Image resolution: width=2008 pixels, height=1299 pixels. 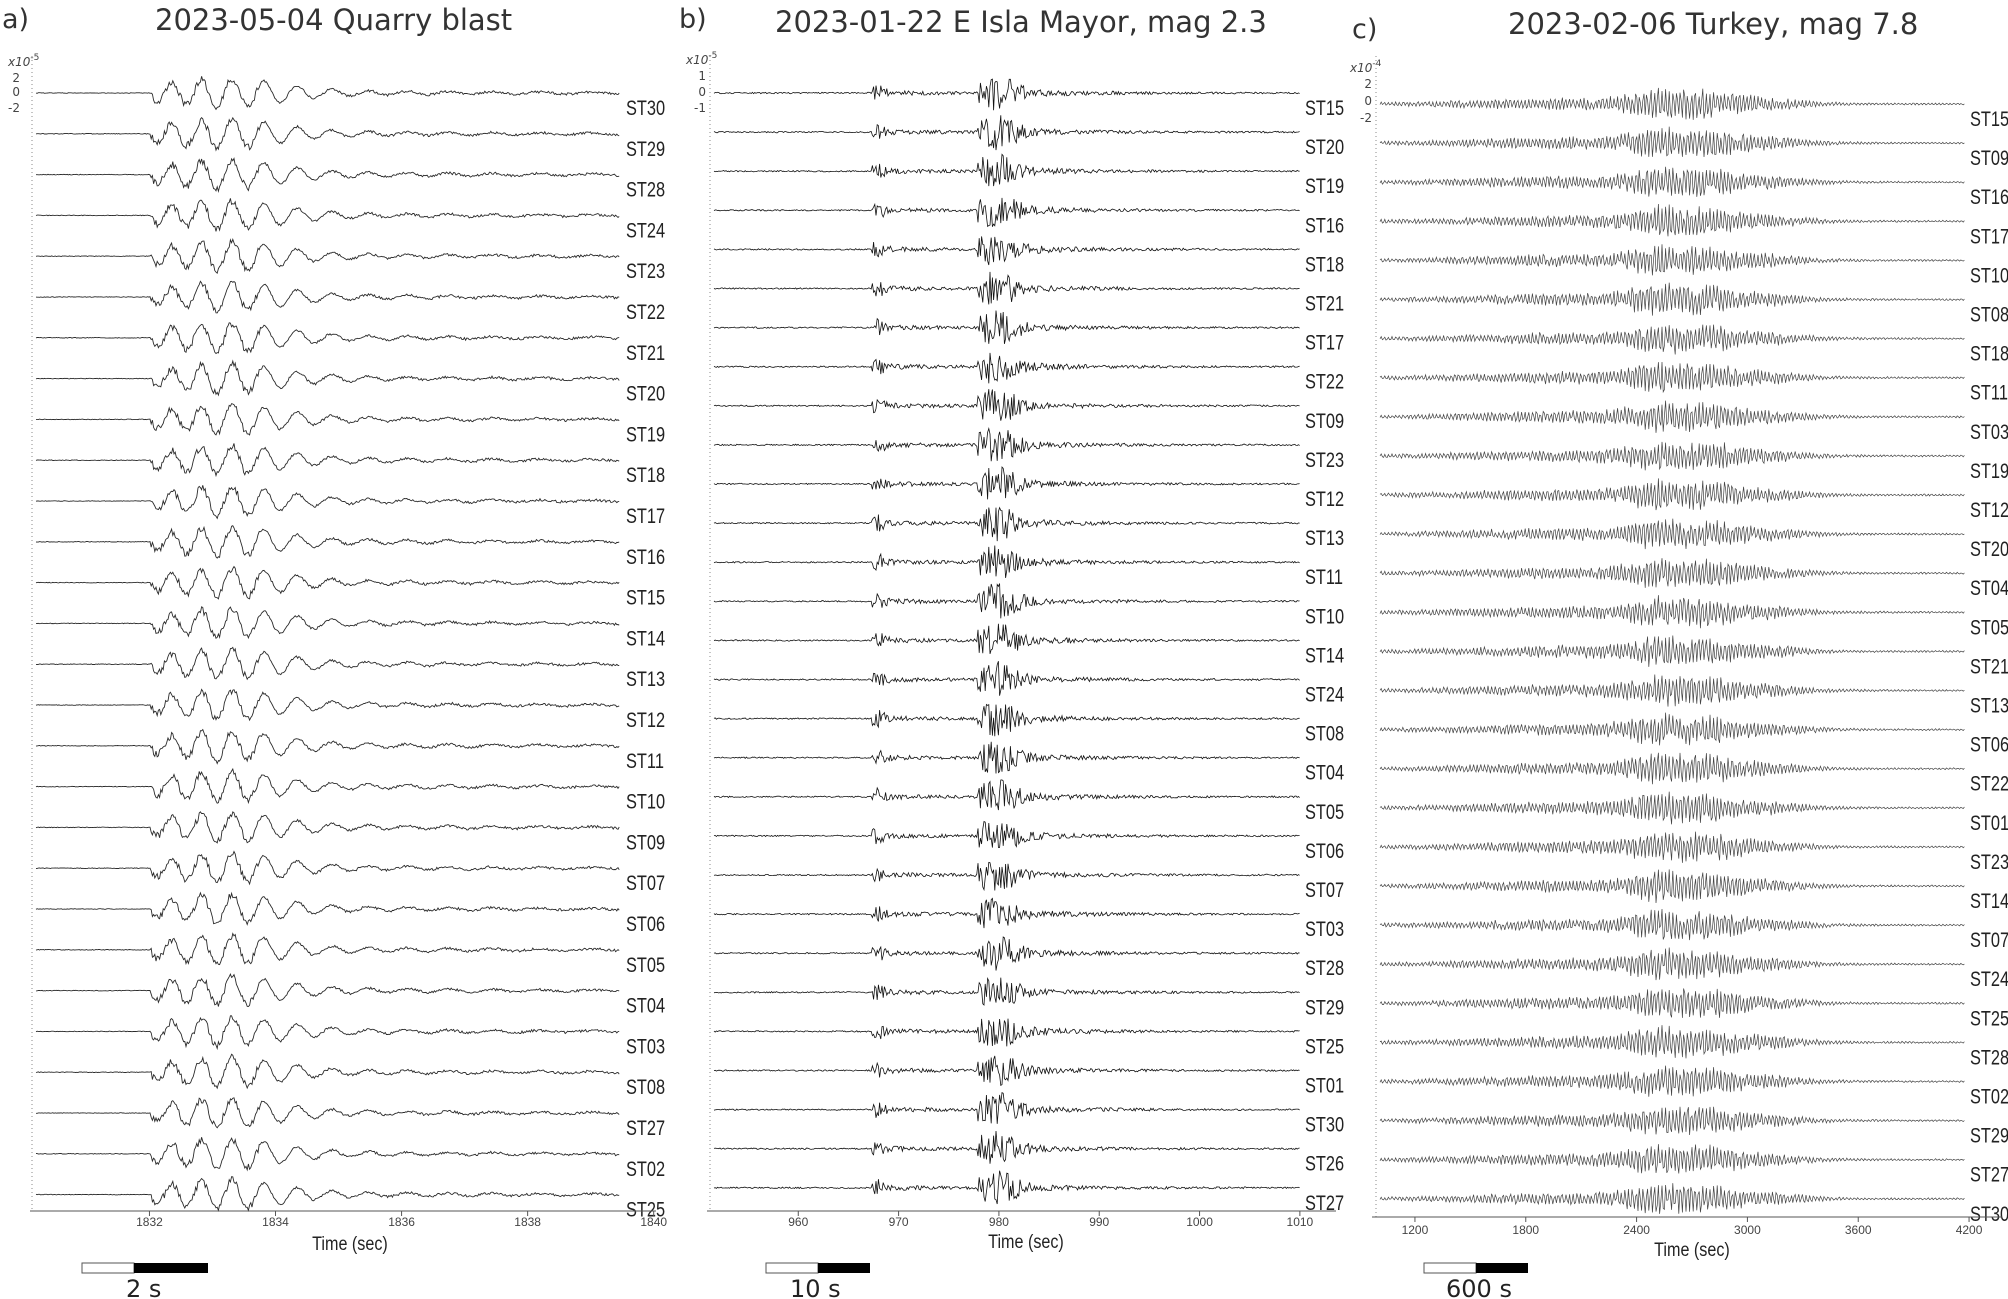 I want to click on panel-b-x-axis: 960 970 980 990 1000 1010, so click(x=1021, y=1219).